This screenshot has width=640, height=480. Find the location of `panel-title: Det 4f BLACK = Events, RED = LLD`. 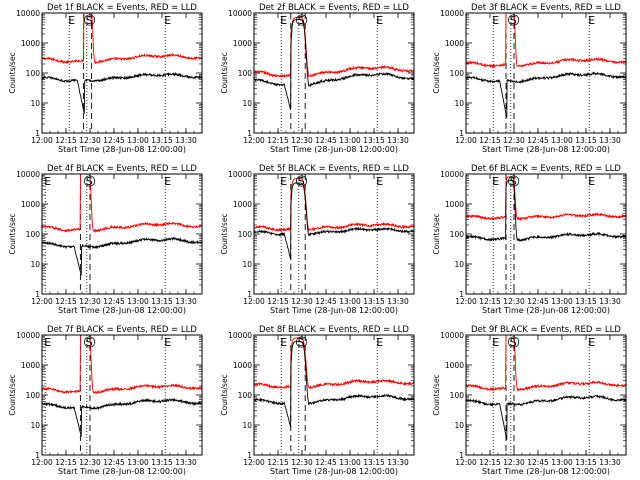

panel-title: Det 4f BLACK = Events, RED = LLD is located at coordinates (122, 169).